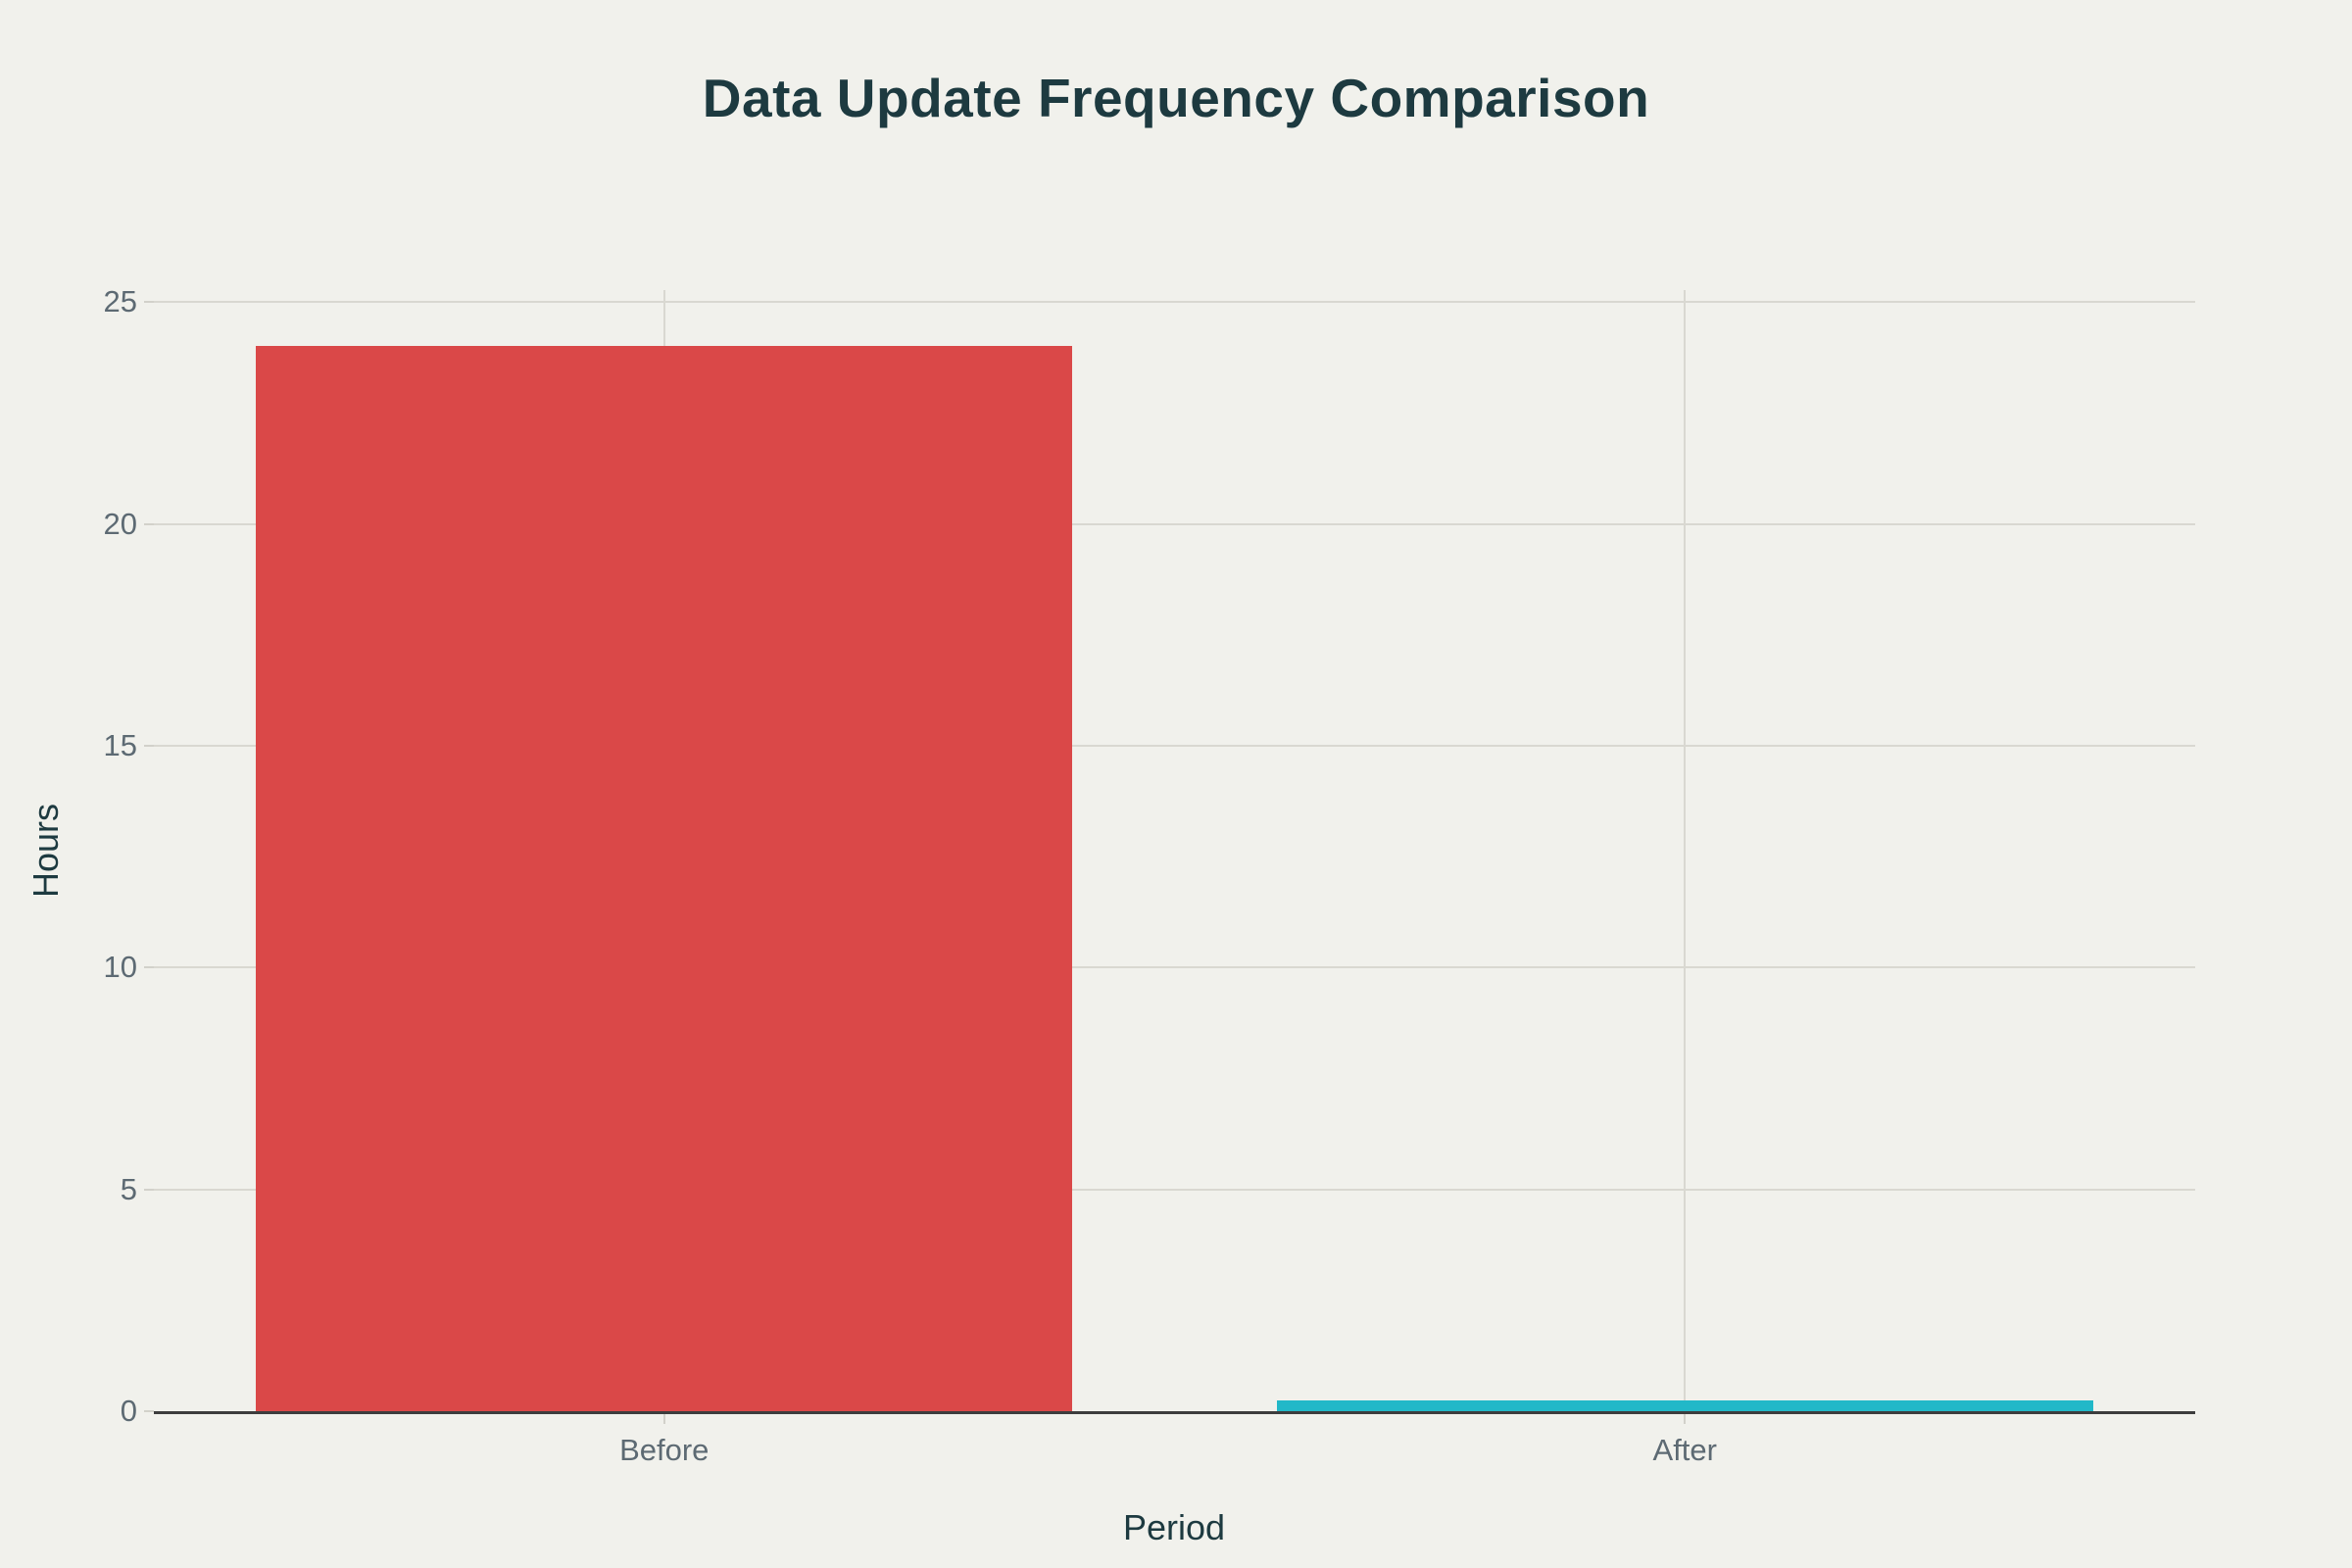 The width and height of the screenshot is (2352, 1568). I want to click on bar-after, so click(1684, 1405).